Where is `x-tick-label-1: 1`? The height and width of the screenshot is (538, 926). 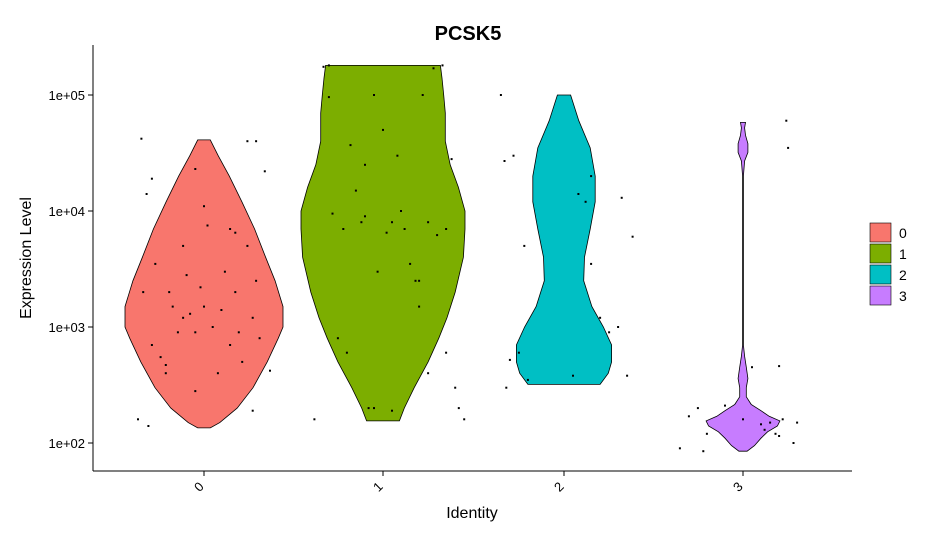 x-tick-label-1: 1 is located at coordinates (378, 487).